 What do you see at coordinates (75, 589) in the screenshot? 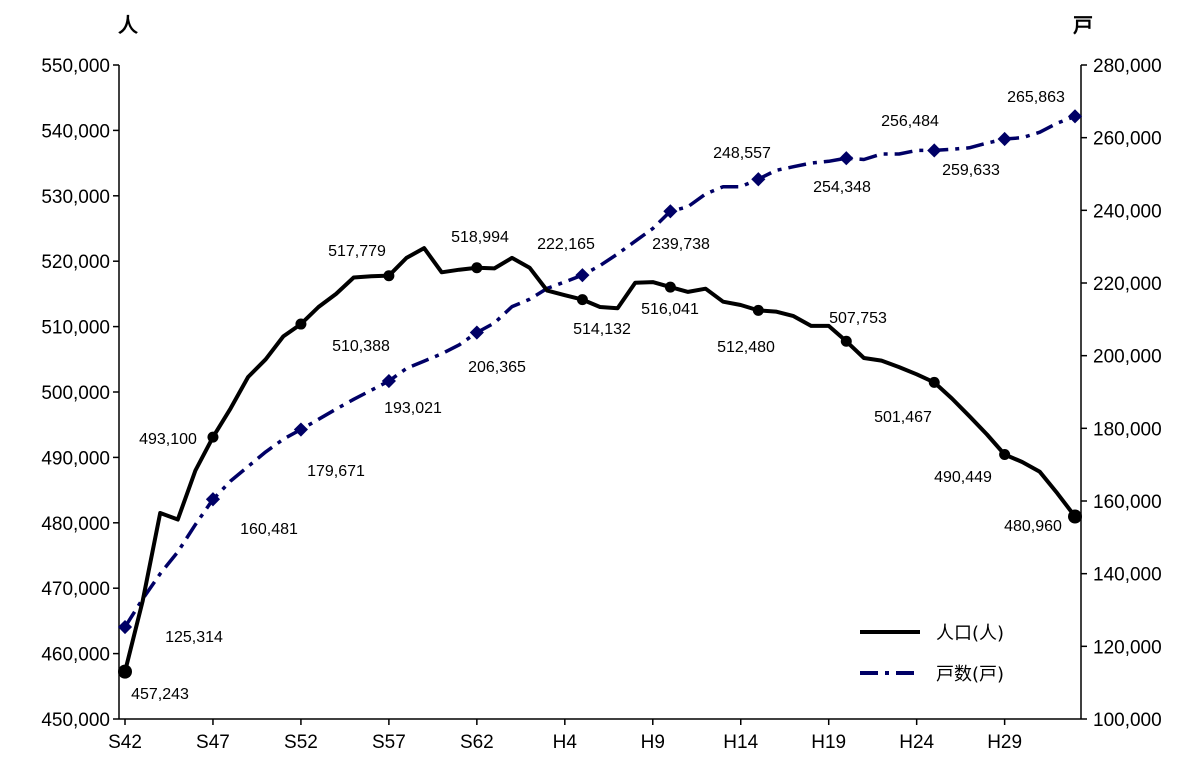
I see `left-tick-label: 470,000` at bounding box center [75, 589].